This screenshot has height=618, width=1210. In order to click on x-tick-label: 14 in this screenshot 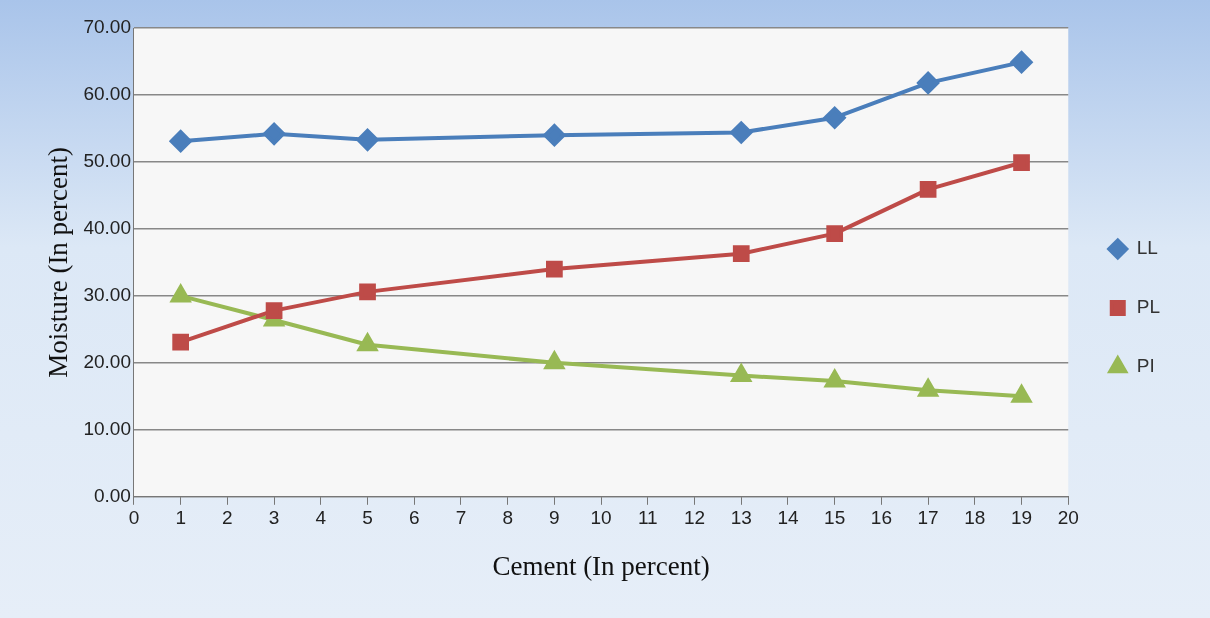, I will do `click(788, 518)`.